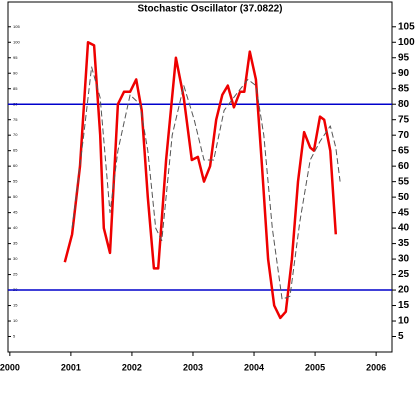  I want to click on y-tick-label-left: 75, so click(15, 119).